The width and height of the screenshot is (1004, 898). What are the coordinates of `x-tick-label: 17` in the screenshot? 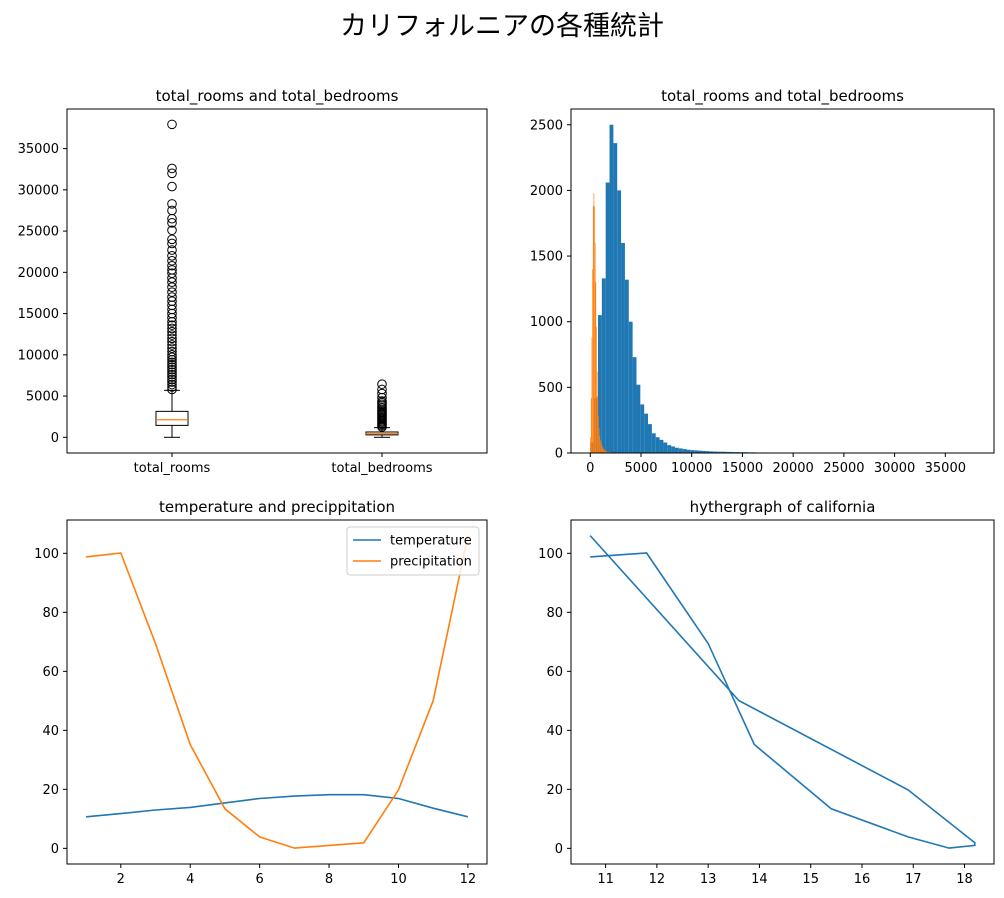 It's located at (913, 879).